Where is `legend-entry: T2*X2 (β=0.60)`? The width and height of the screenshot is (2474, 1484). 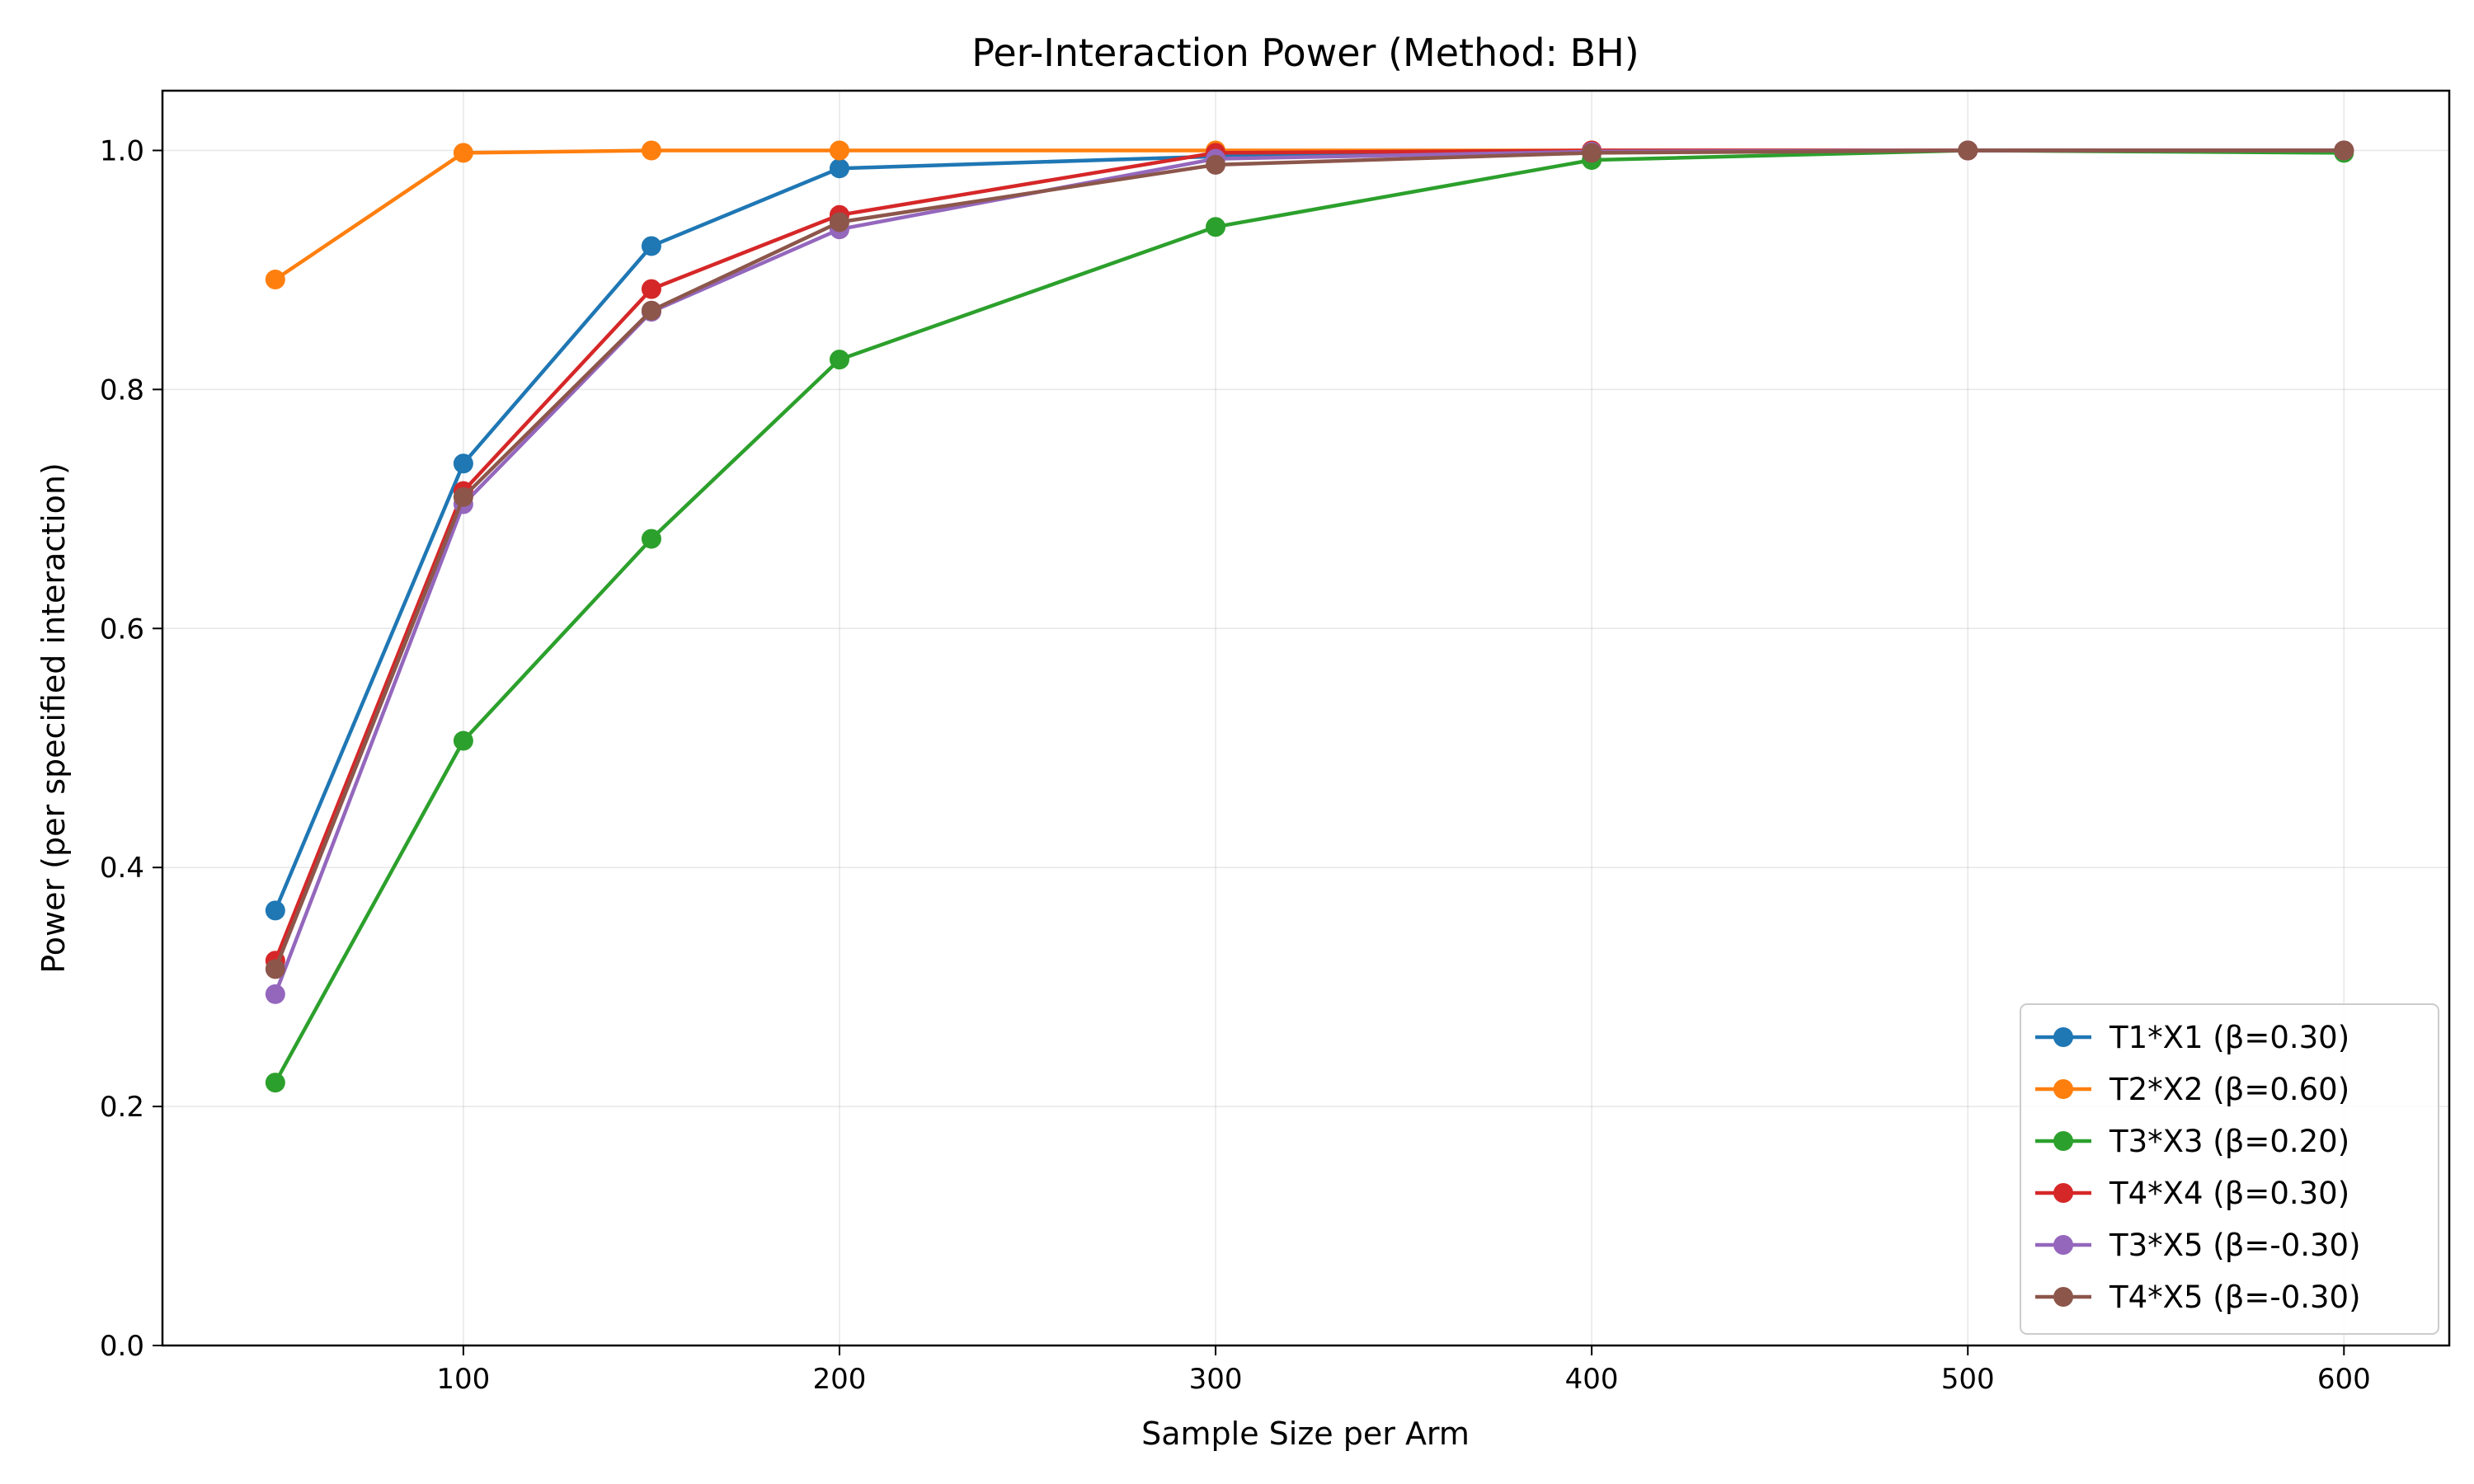 legend-entry: T2*X2 (β=0.60) is located at coordinates (2192, 1089).